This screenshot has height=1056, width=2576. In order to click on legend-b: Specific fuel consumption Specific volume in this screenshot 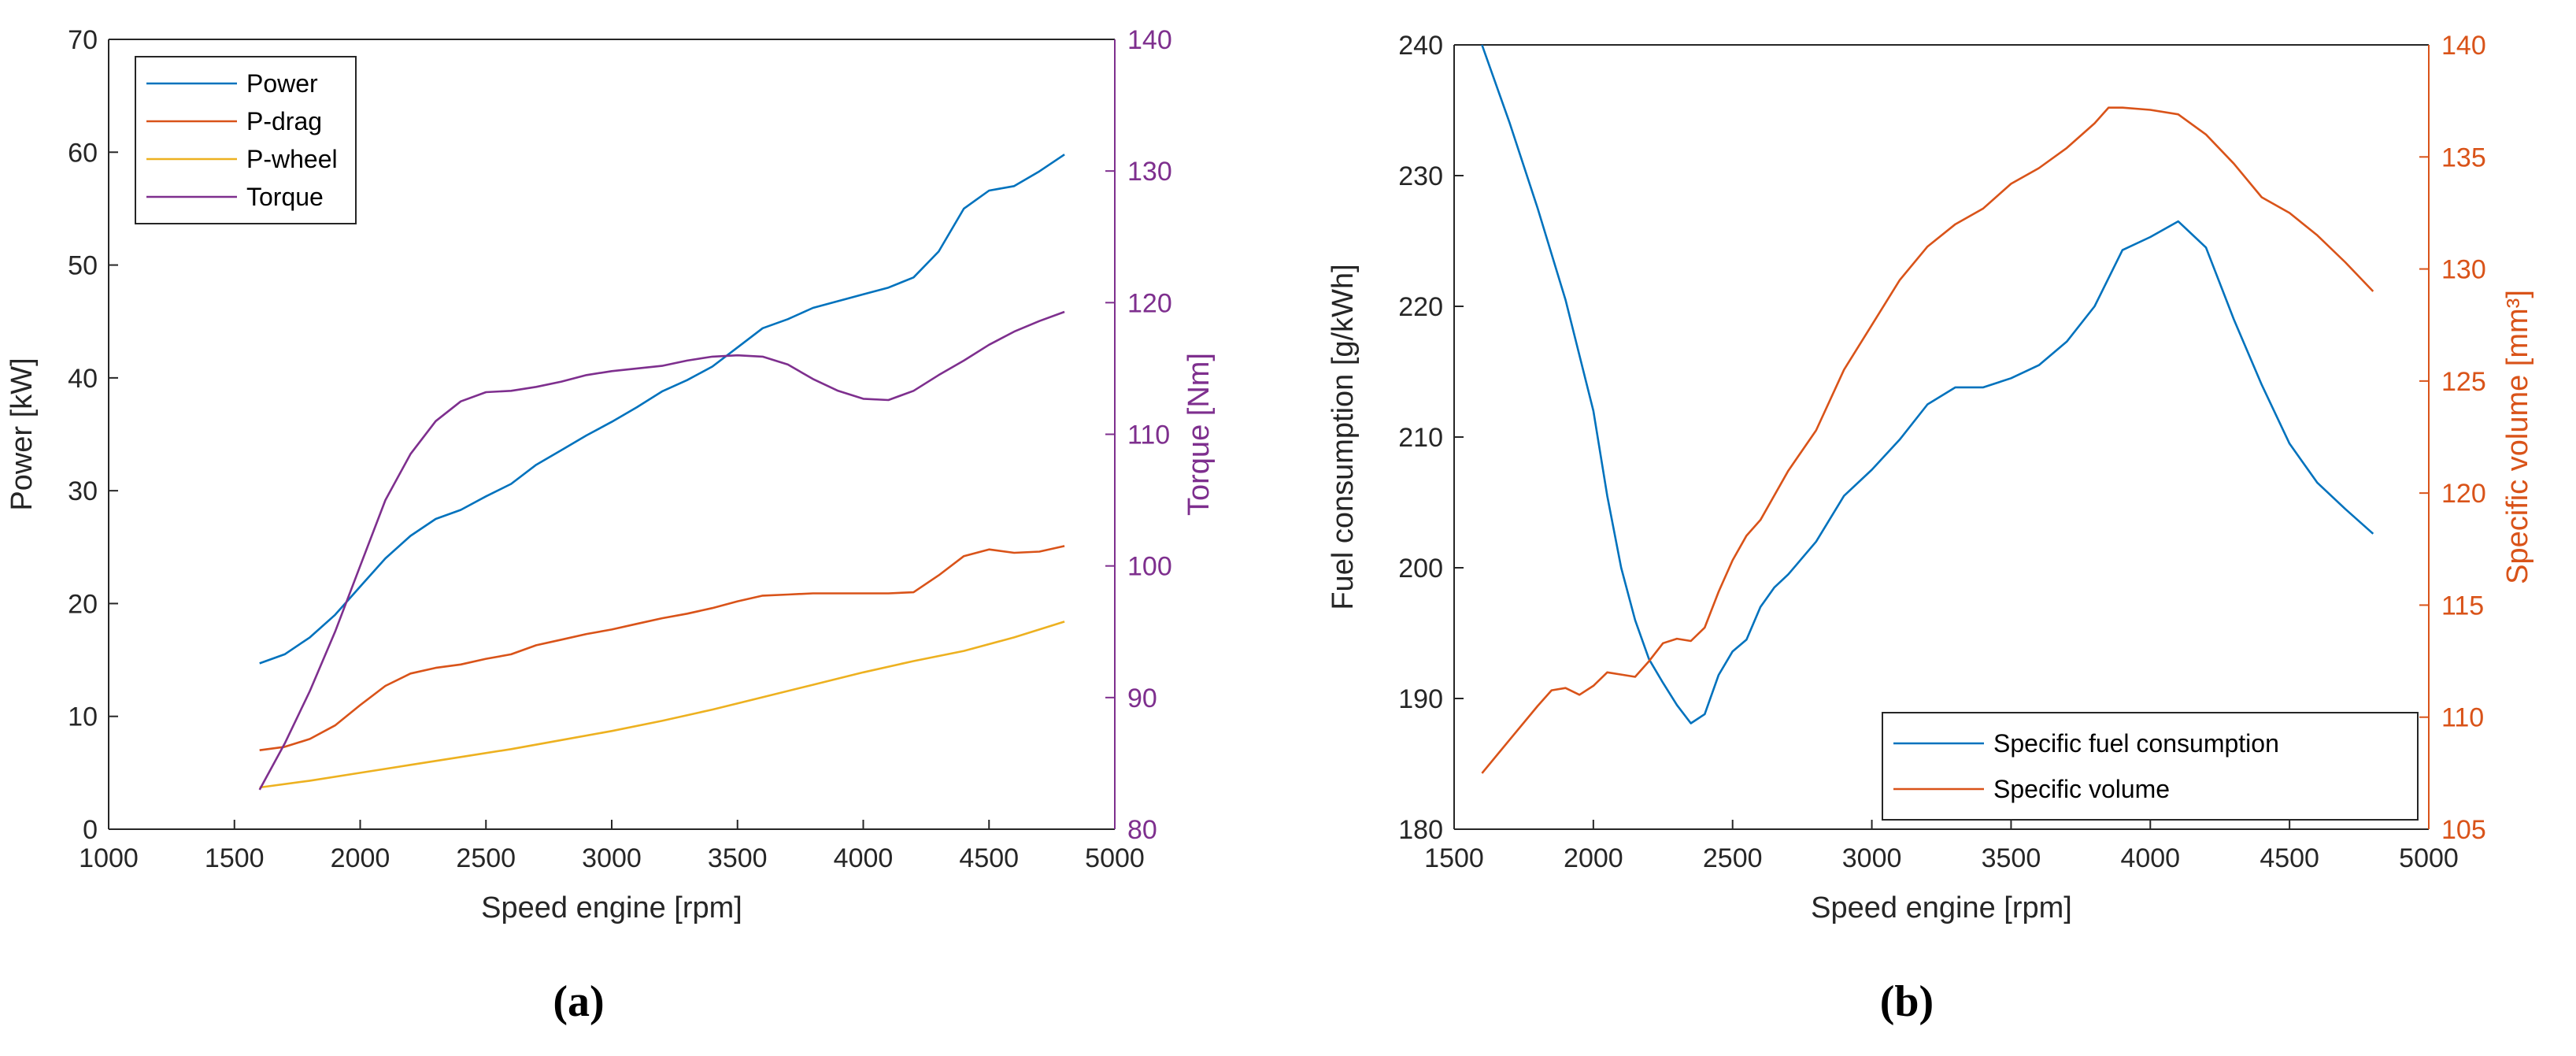, I will do `click(2150, 766)`.